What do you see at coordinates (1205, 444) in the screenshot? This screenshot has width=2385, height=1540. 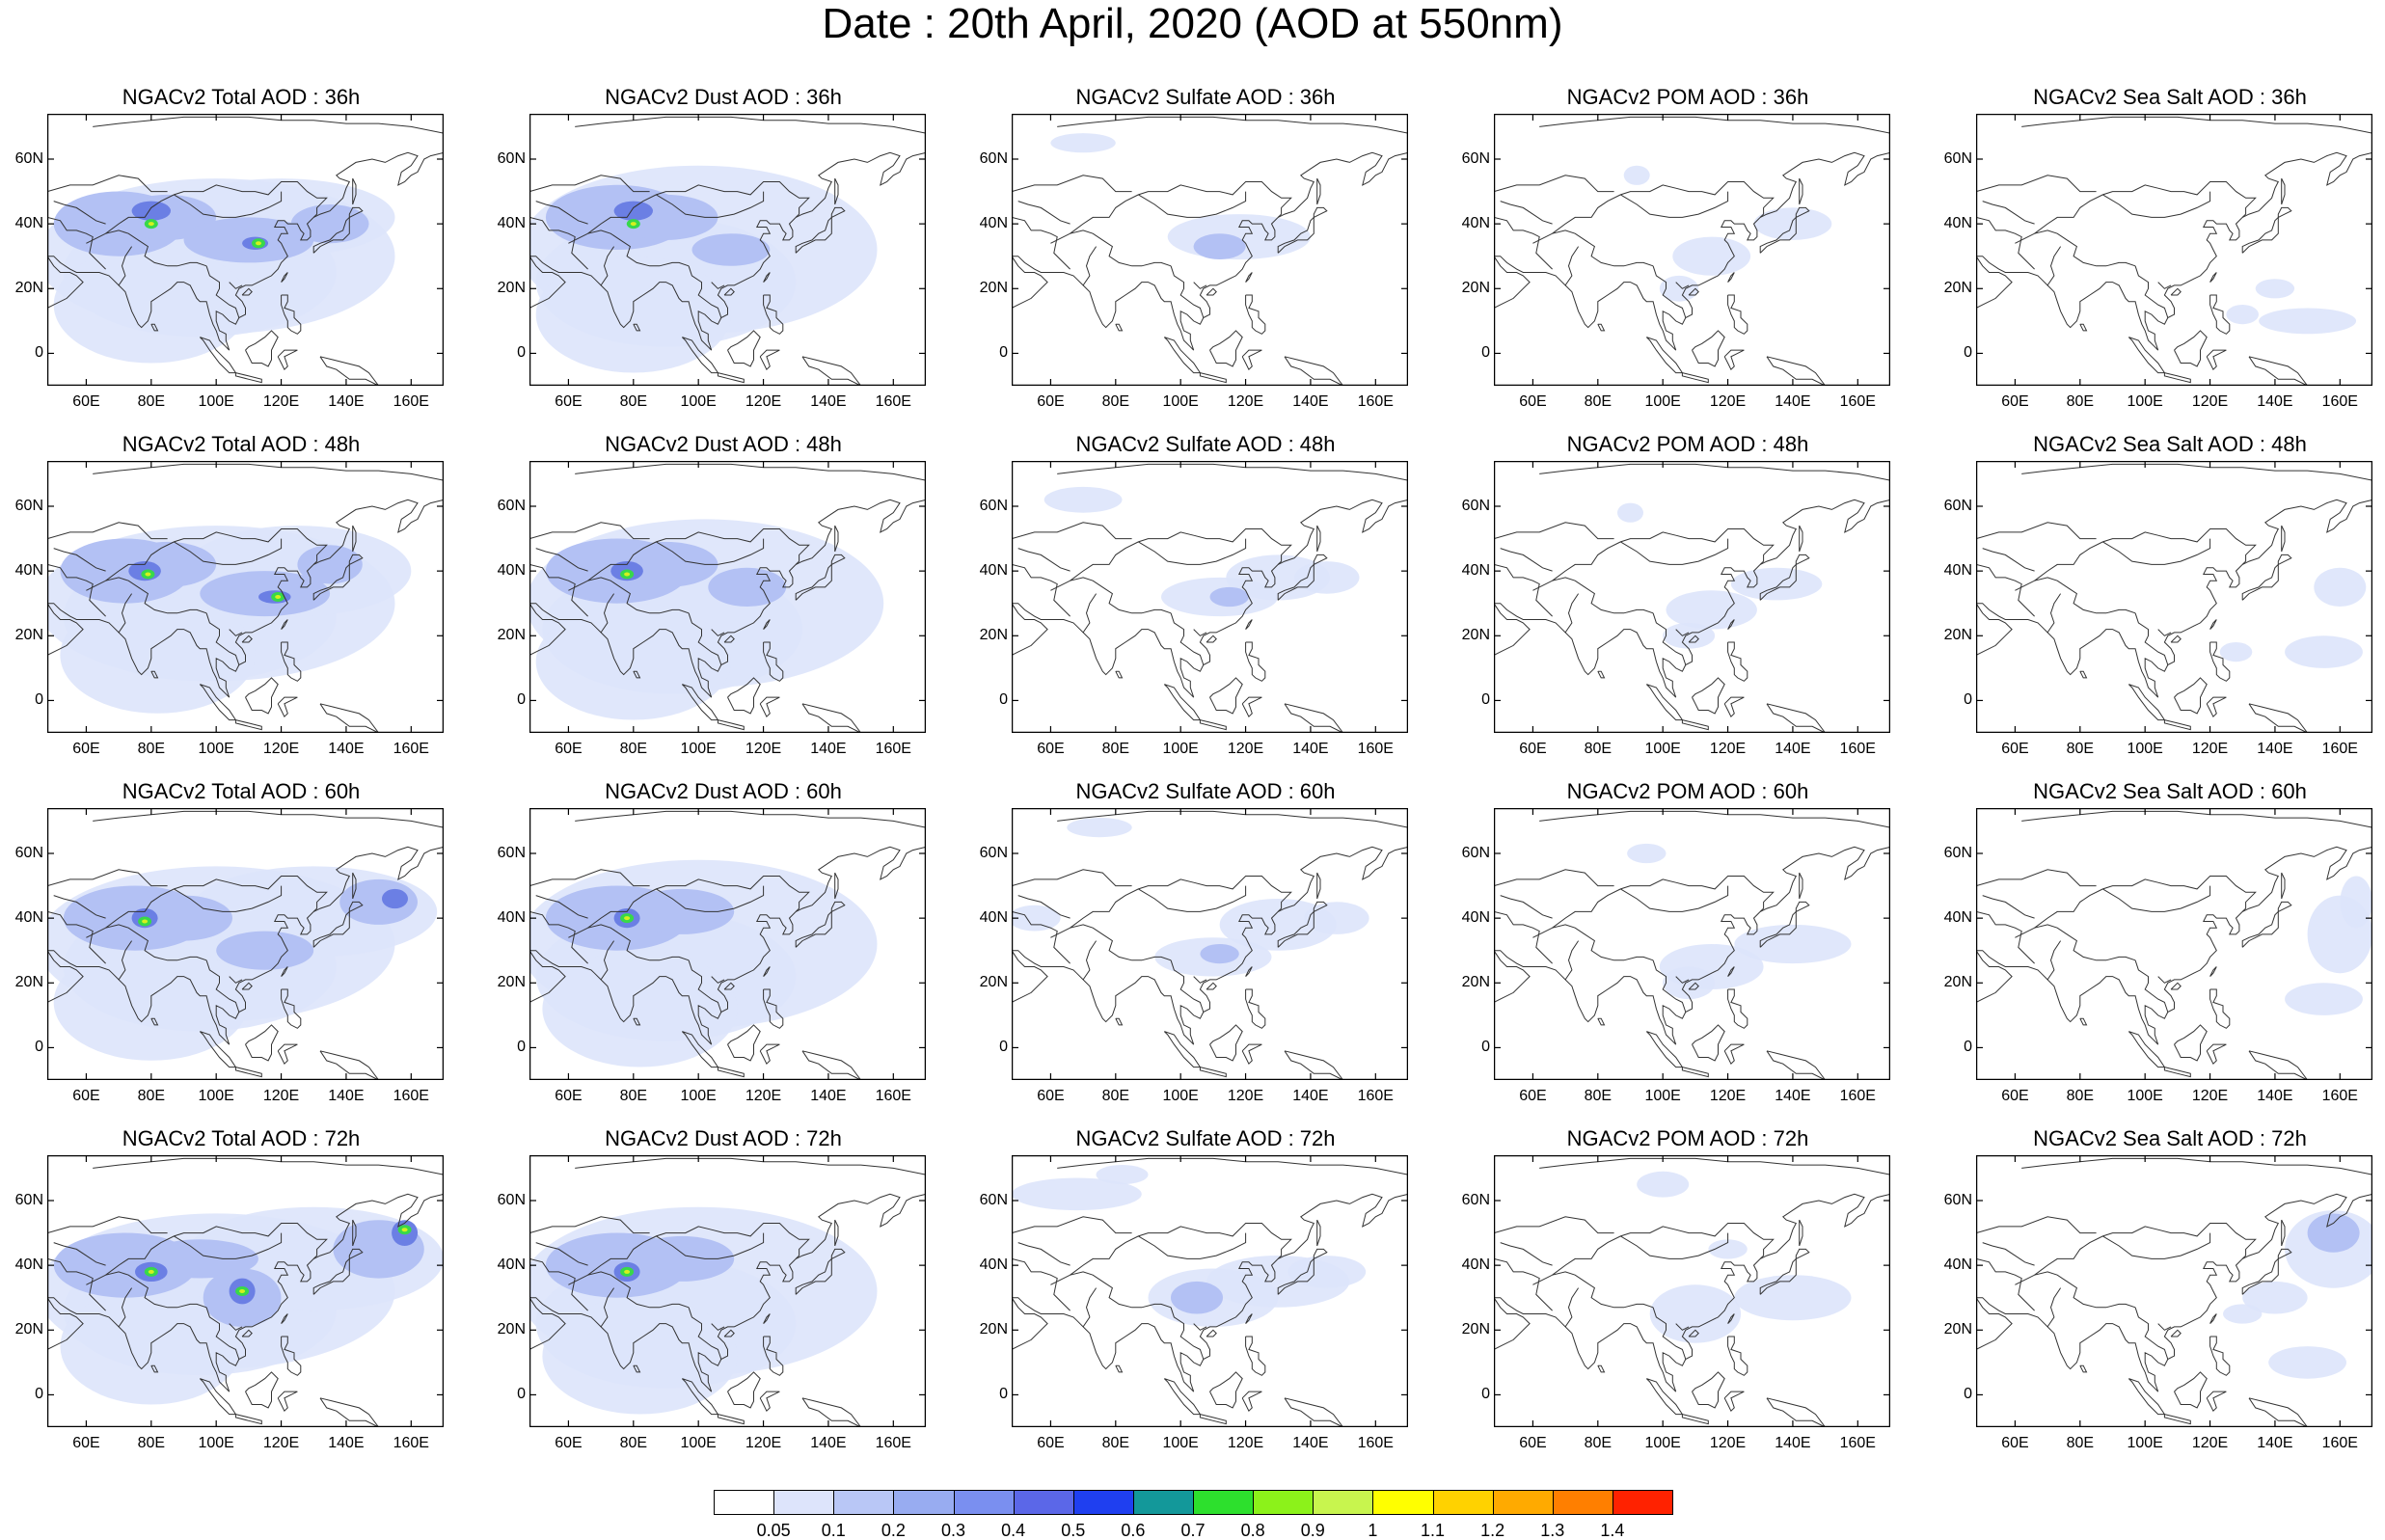 I see `panel-title: NGACv2 Sulfate AOD : 48h` at bounding box center [1205, 444].